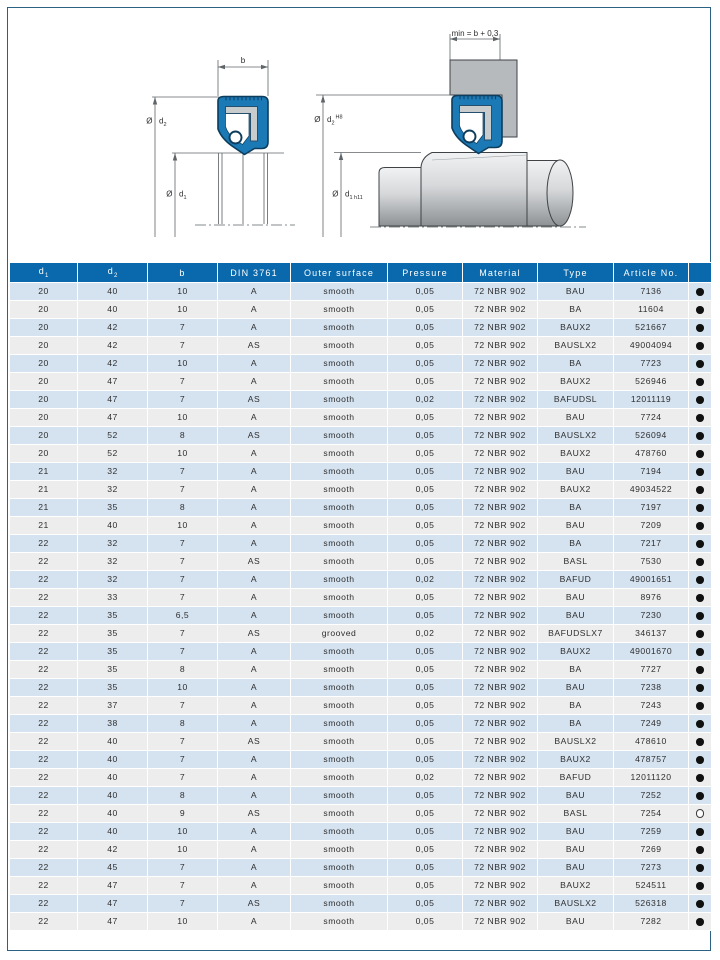  What do you see at coordinates (112, 921) in the screenshot?
I see `cell-d2: 47` at bounding box center [112, 921].